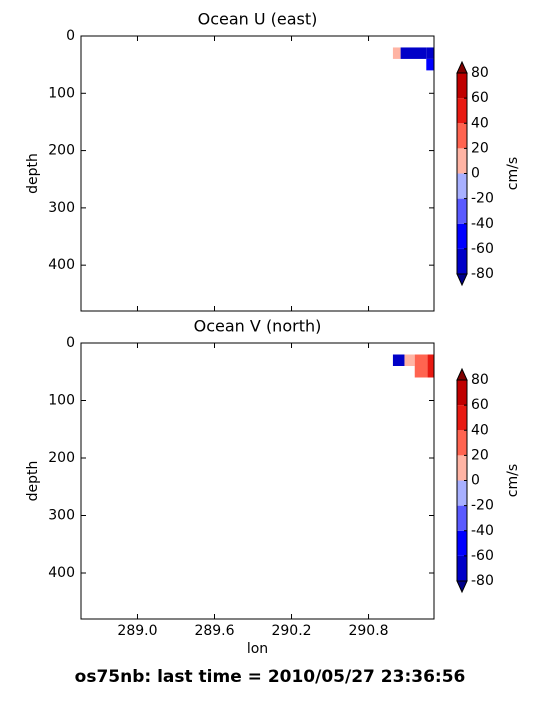 The width and height of the screenshot is (540, 720). What do you see at coordinates (258, 19) in the screenshot?
I see `chart-title: Ocean U (east)` at bounding box center [258, 19].